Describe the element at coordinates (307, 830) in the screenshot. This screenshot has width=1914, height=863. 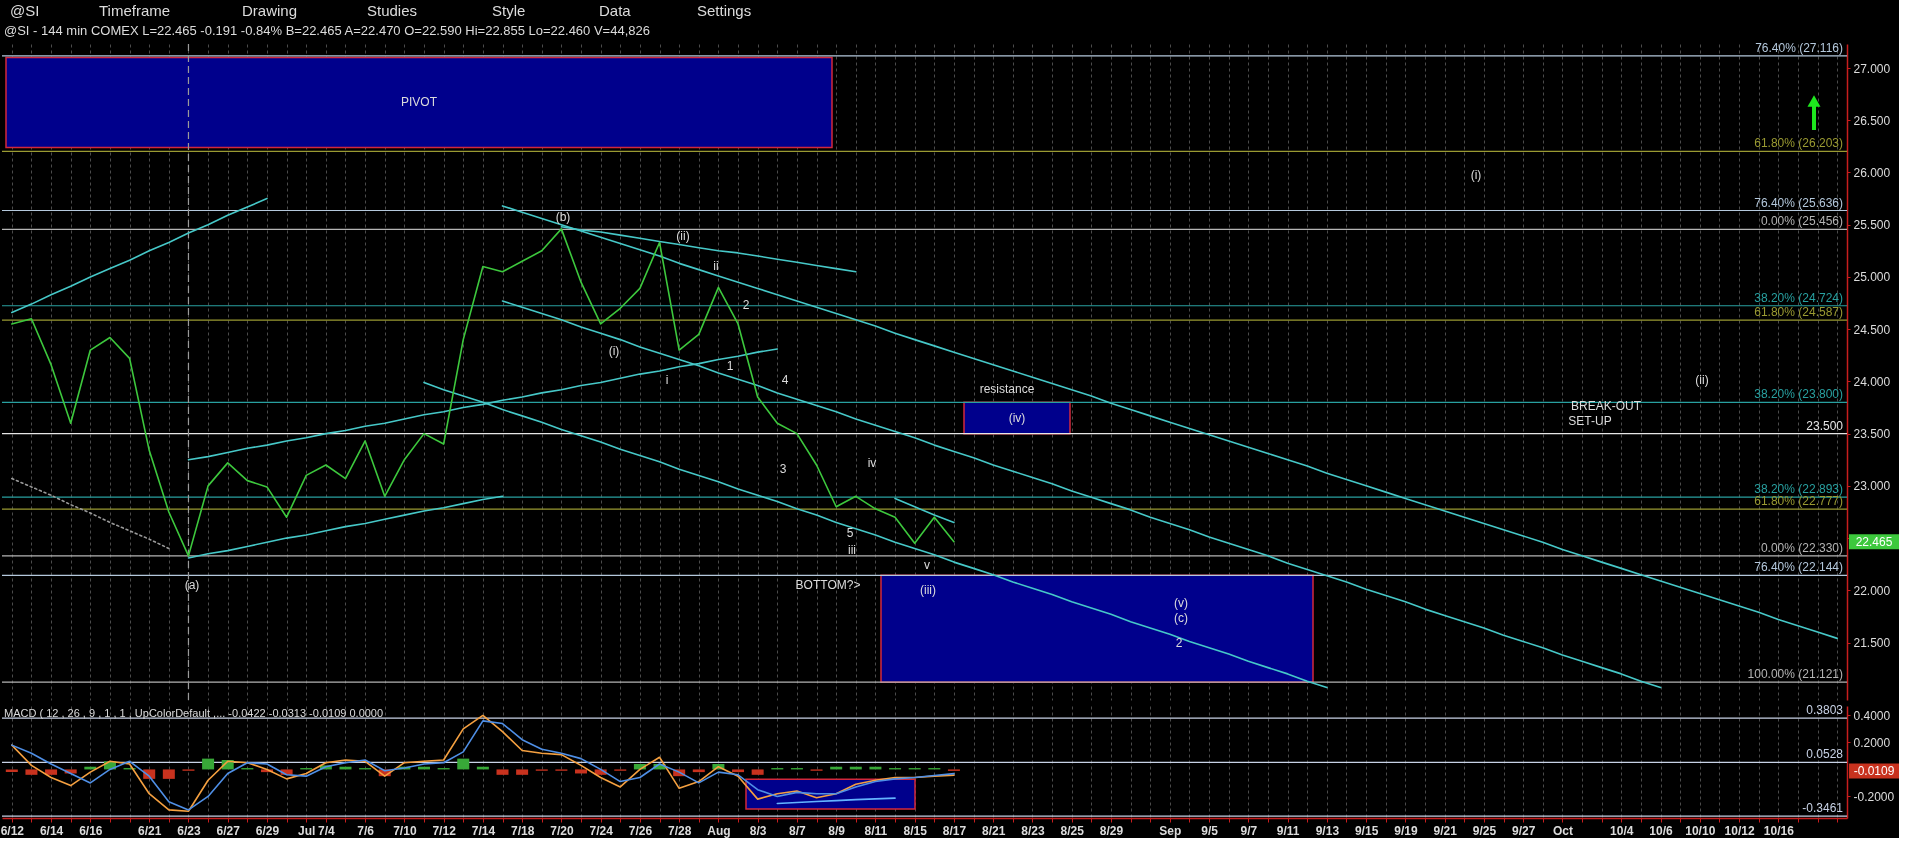
I see `x-tick-label: Jul` at that location.